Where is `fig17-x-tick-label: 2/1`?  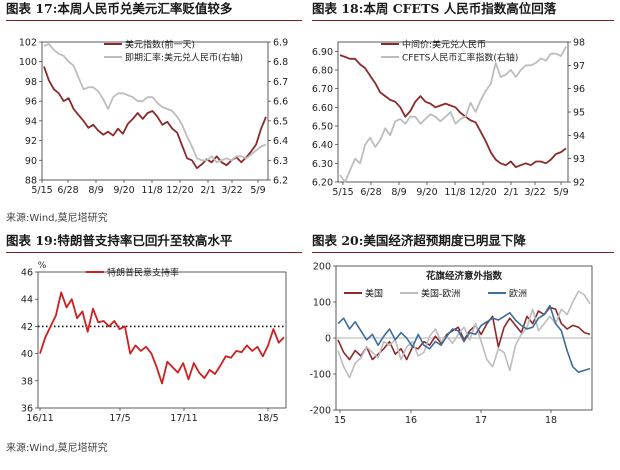 fig17-x-tick-label: 2/1 is located at coordinates (207, 190).